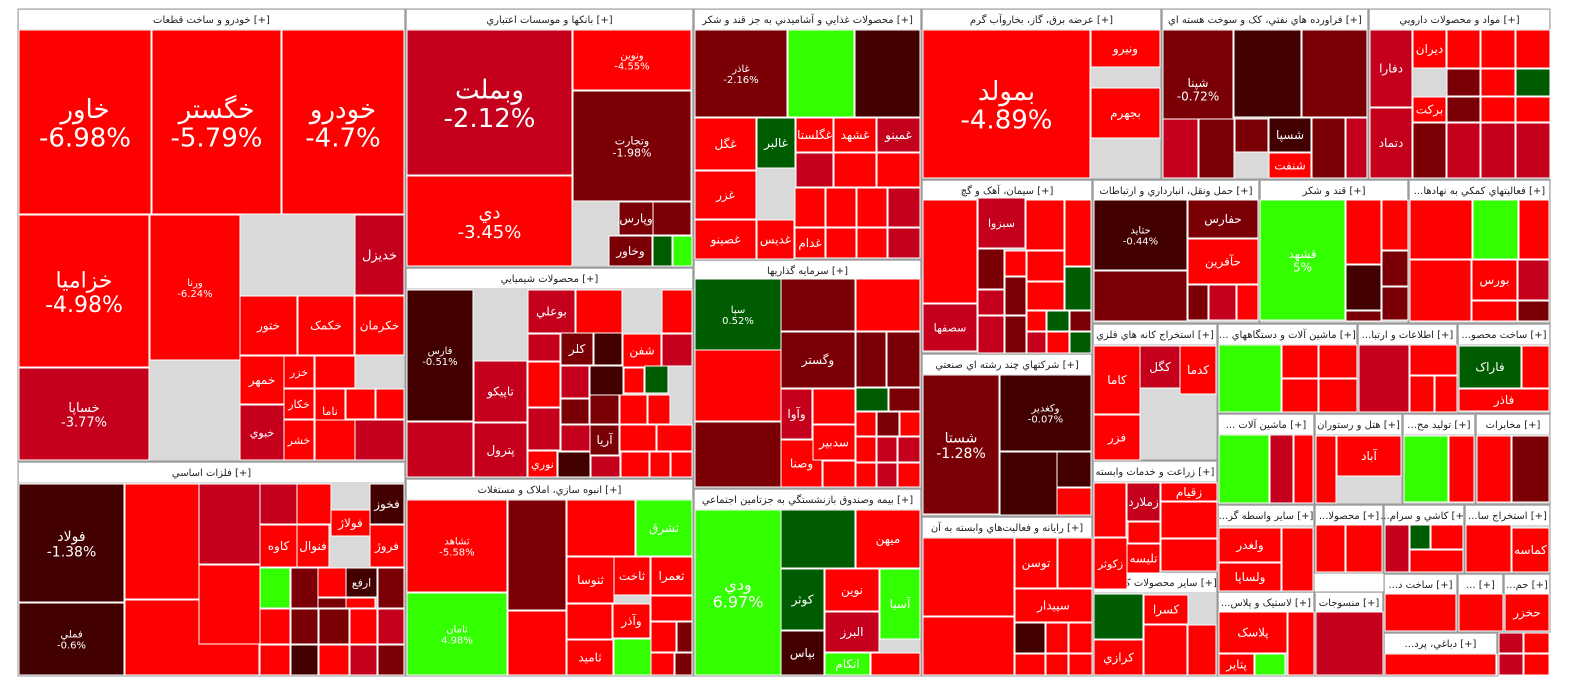 This screenshot has height=698, width=1584. What do you see at coordinates (1480, 191) in the screenshot?
I see `sector-title: ...فعاليتهاي کمکي به نهادها [+]` at bounding box center [1480, 191].